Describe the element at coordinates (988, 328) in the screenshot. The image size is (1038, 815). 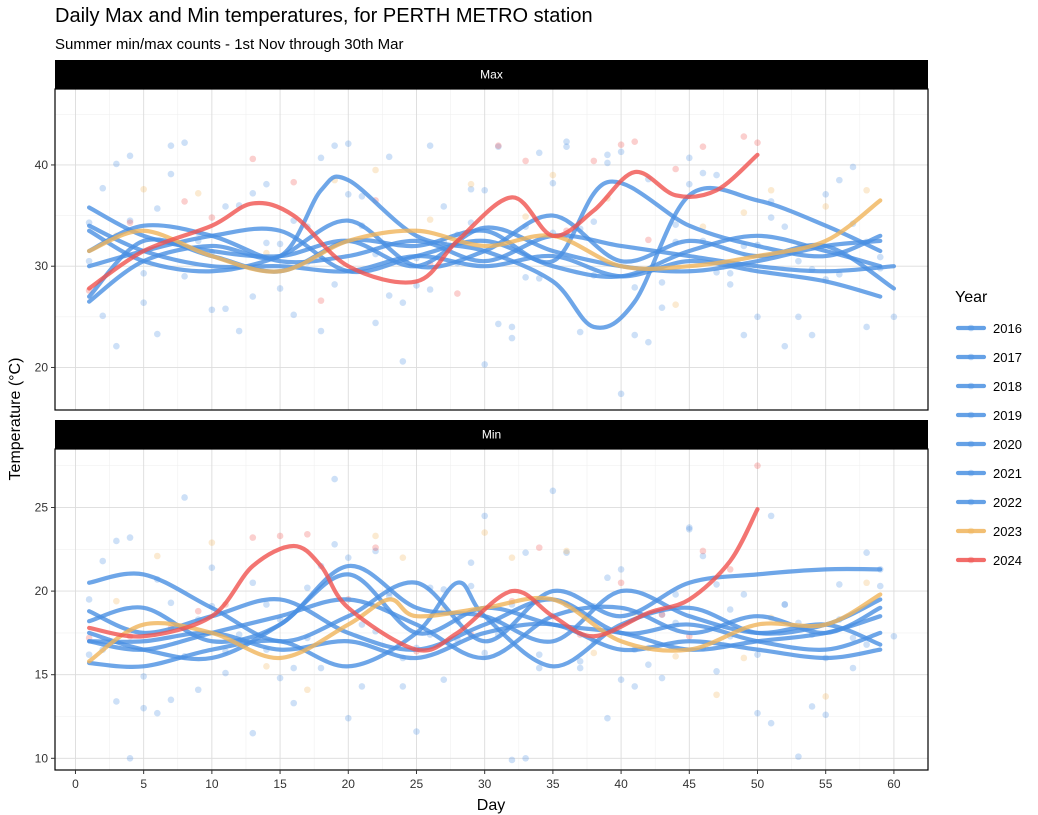
I see `legend-item-2016: 2016` at that location.